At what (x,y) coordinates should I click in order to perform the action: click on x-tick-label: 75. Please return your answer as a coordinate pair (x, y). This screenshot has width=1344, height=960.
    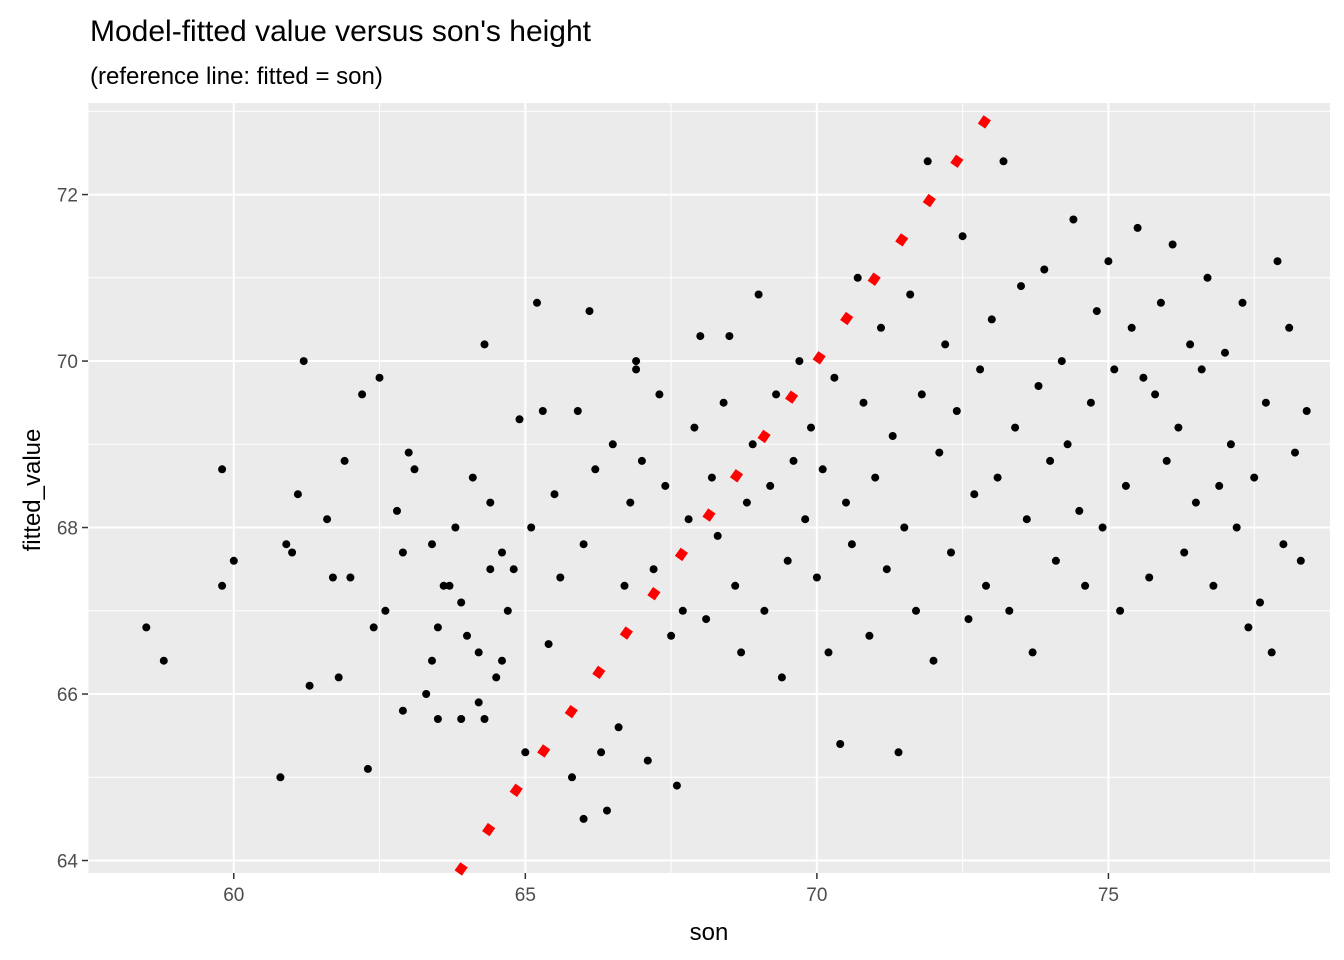
    Looking at the image, I should click on (1108, 895).